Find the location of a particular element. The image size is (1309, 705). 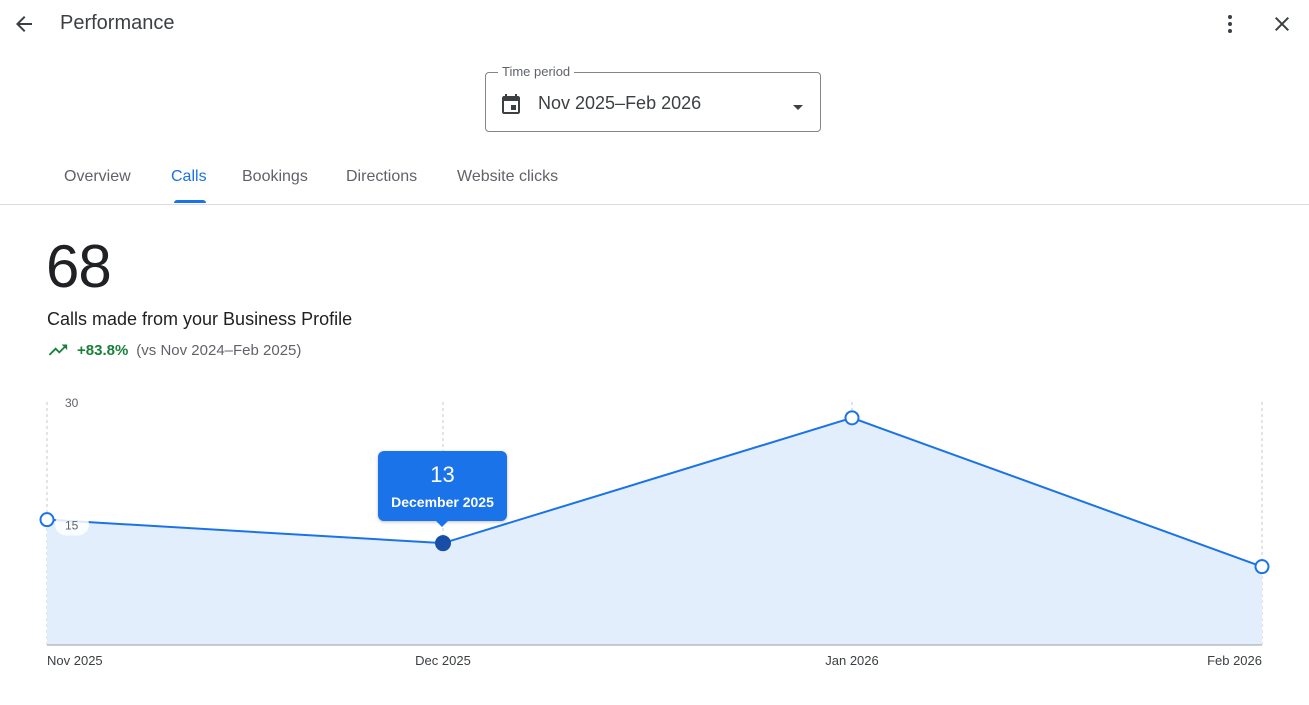

close-icon is located at coordinates (1282, 24).